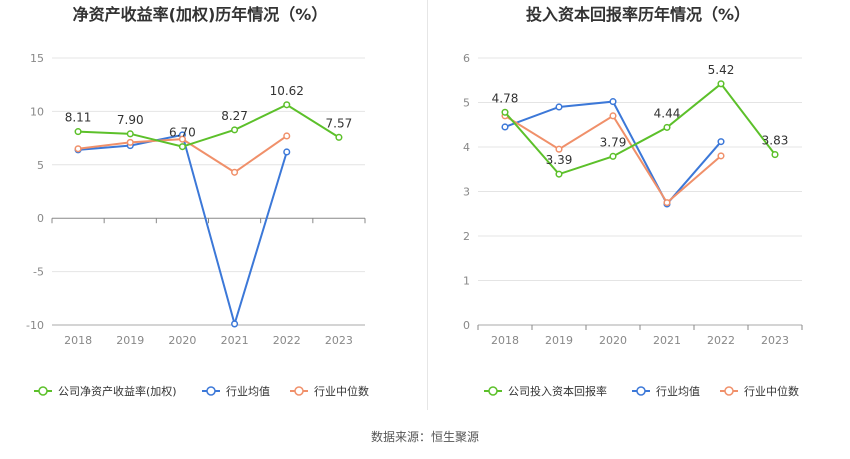 The height and width of the screenshot is (459, 850). What do you see at coordinates (424, 437) in the screenshot?
I see `data-source-note: 数据来源：恒生聚源` at bounding box center [424, 437].